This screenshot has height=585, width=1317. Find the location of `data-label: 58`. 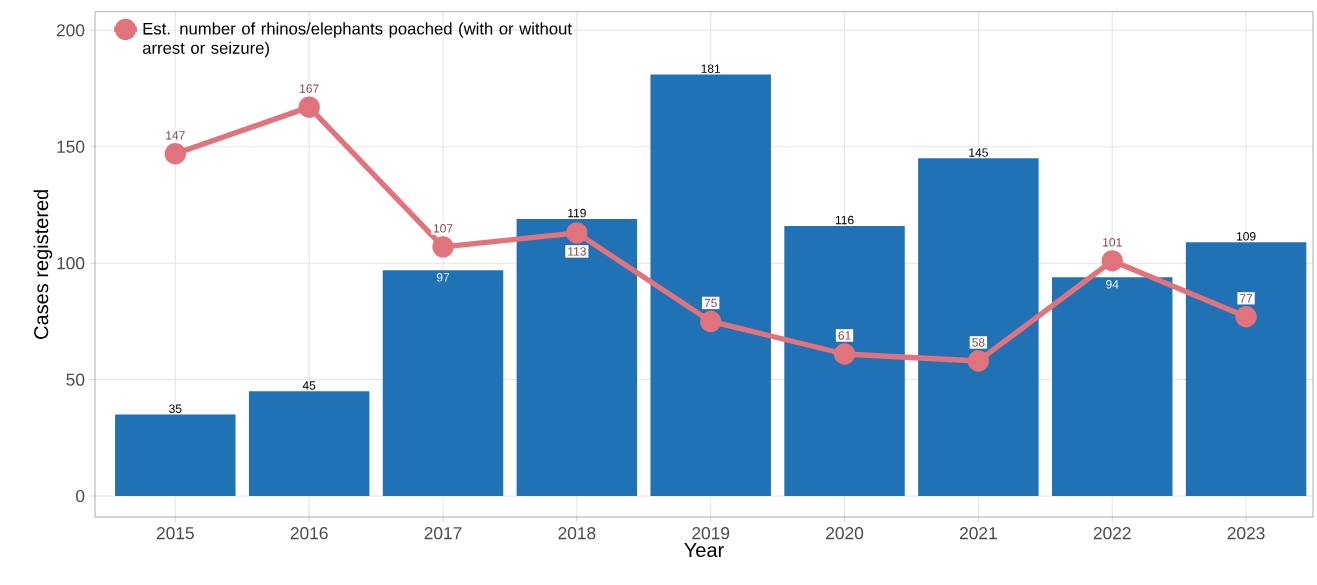

data-label: 58 is located at coordinates (978, 342).